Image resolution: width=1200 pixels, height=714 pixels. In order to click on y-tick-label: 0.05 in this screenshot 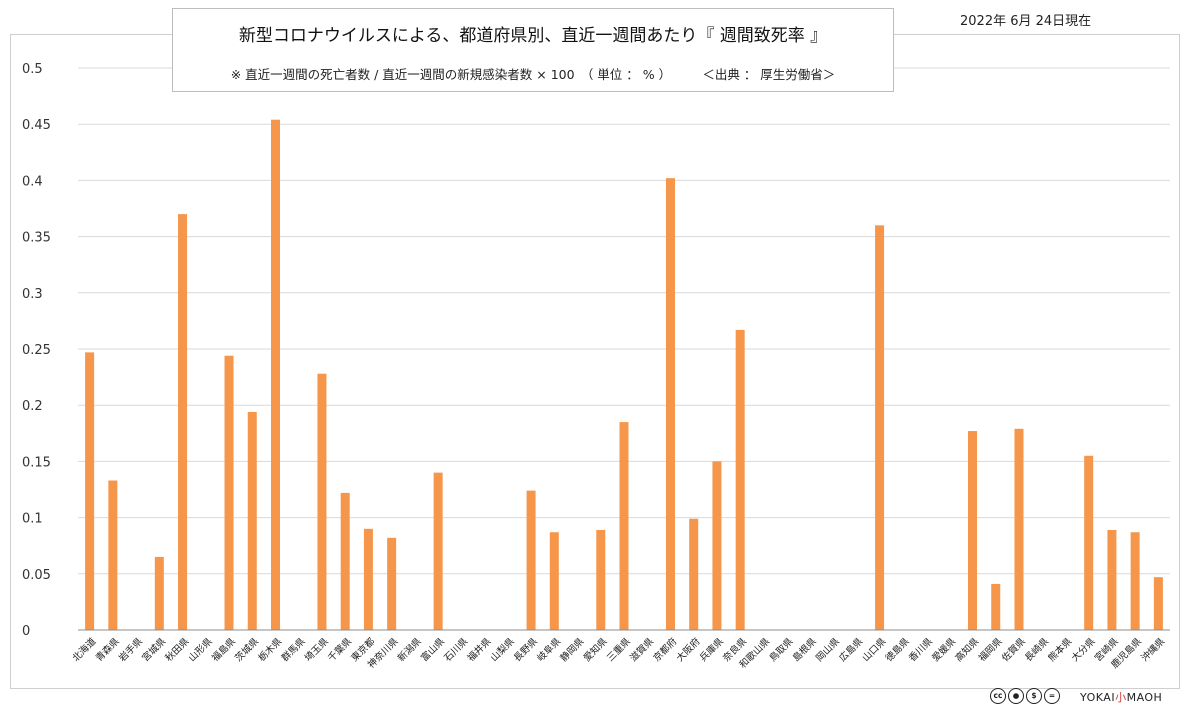, I will do `click(36, 575)`.